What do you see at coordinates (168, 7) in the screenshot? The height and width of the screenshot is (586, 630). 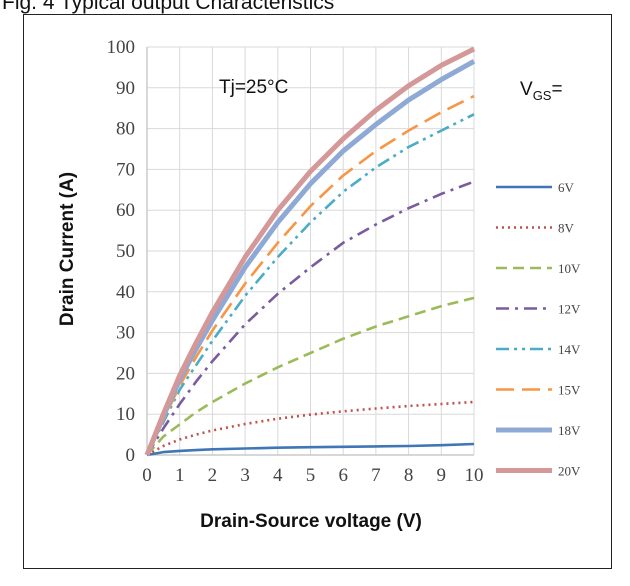 I see `figure-caption: Fig. 4 Typical output Characteristics` at bounding box center [168, 7].